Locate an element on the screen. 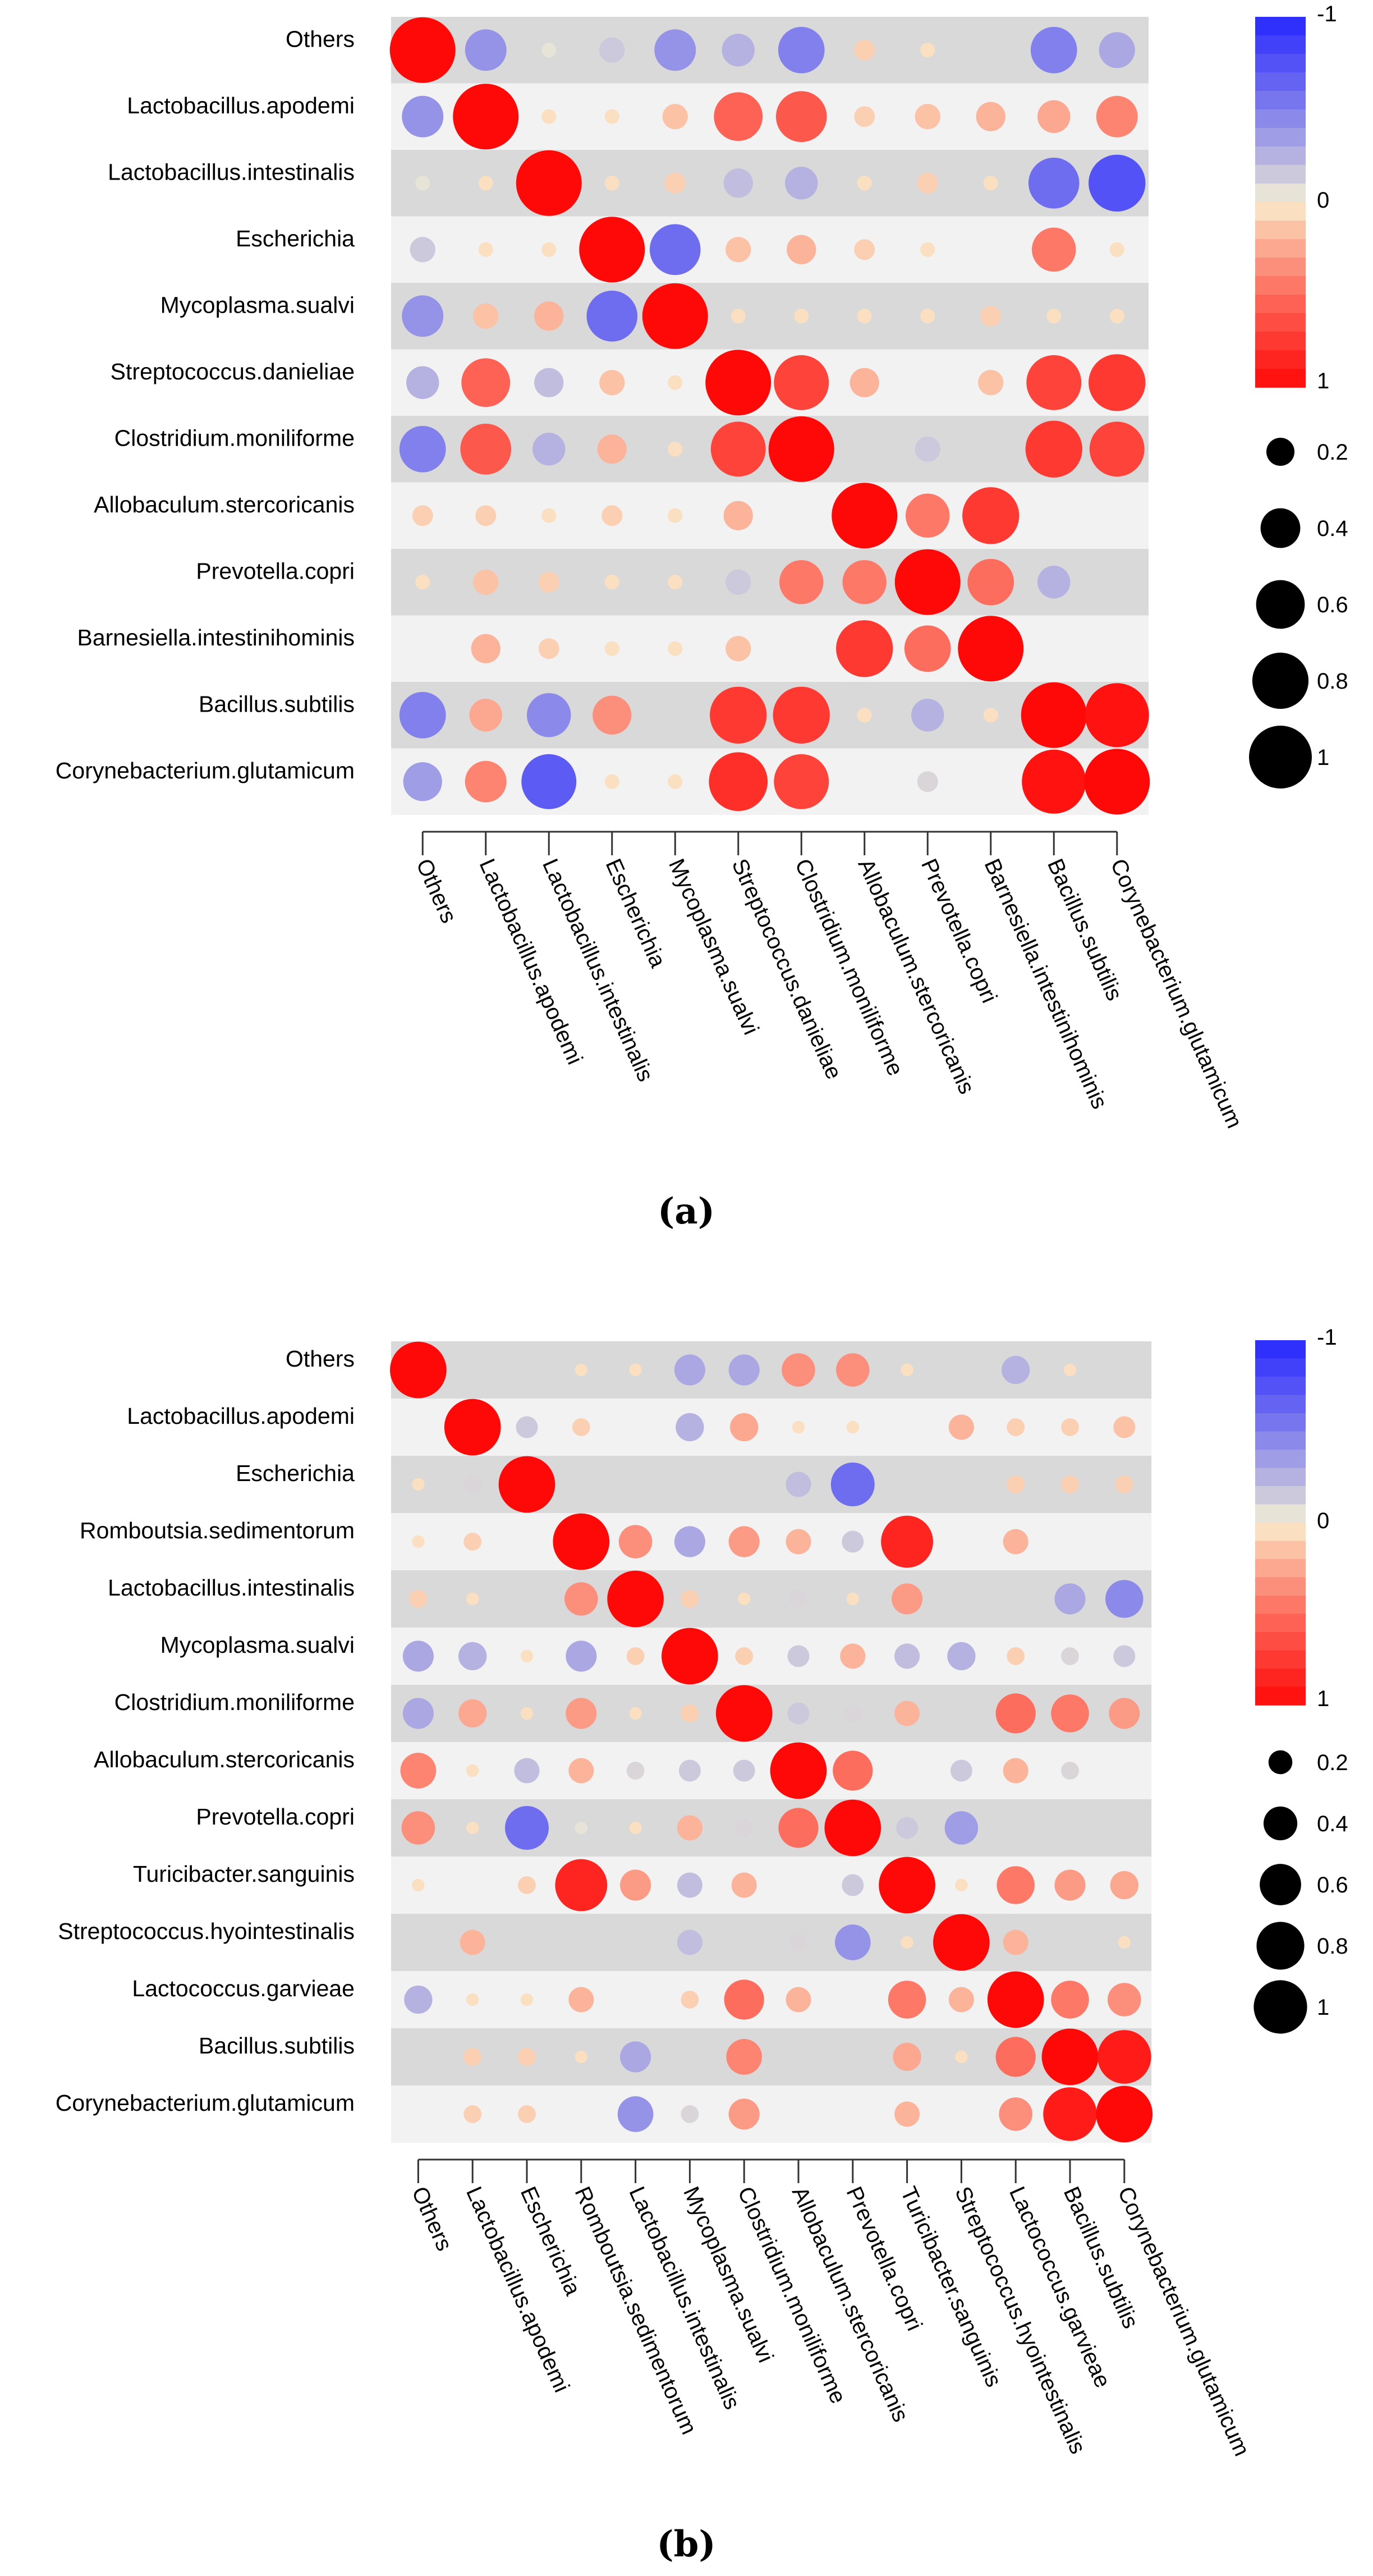  legend-tick-label: -1 is located at coordinates (1327, 1337).